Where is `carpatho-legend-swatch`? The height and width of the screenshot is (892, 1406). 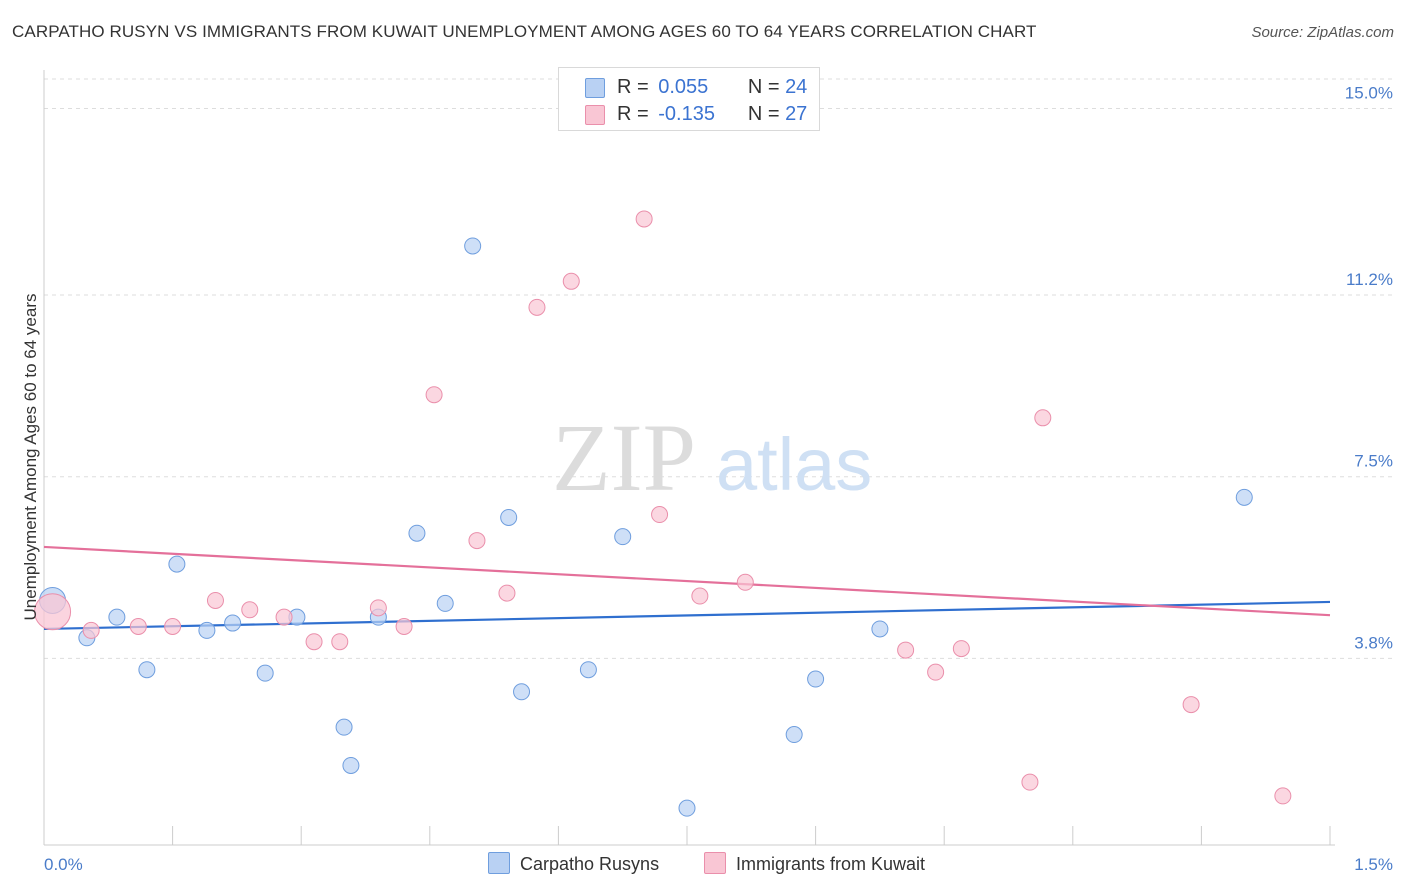 carpatho-legend-swatch is located at coordinates (499, 863).